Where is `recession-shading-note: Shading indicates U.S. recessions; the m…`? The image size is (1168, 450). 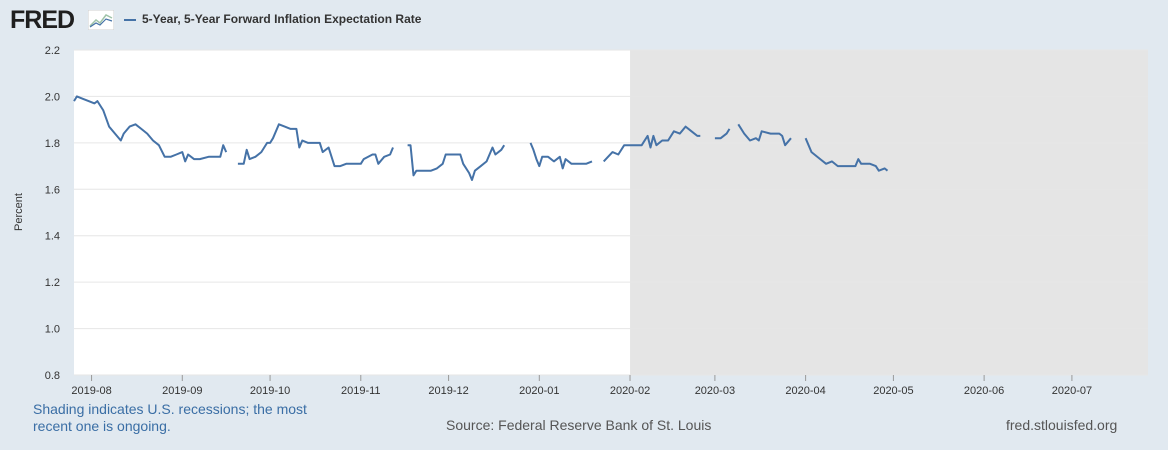
recession-shading-note: Shading indicates U.S. recessions; the m… is located at coordinates (170, 417).